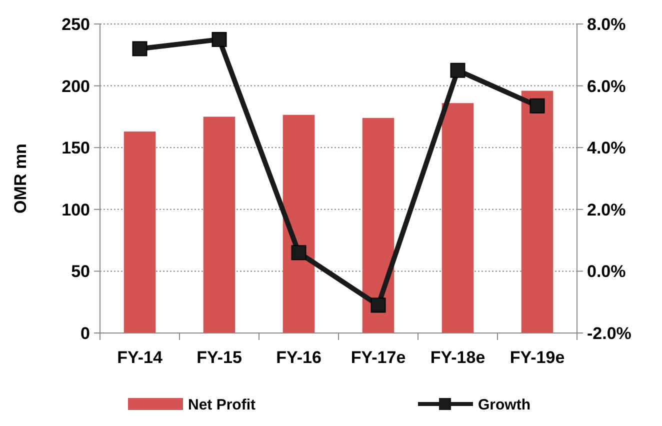 This screenshot has width=662, height=426. I want to click on x-tick-label: FY-19e, so click(537, 357).